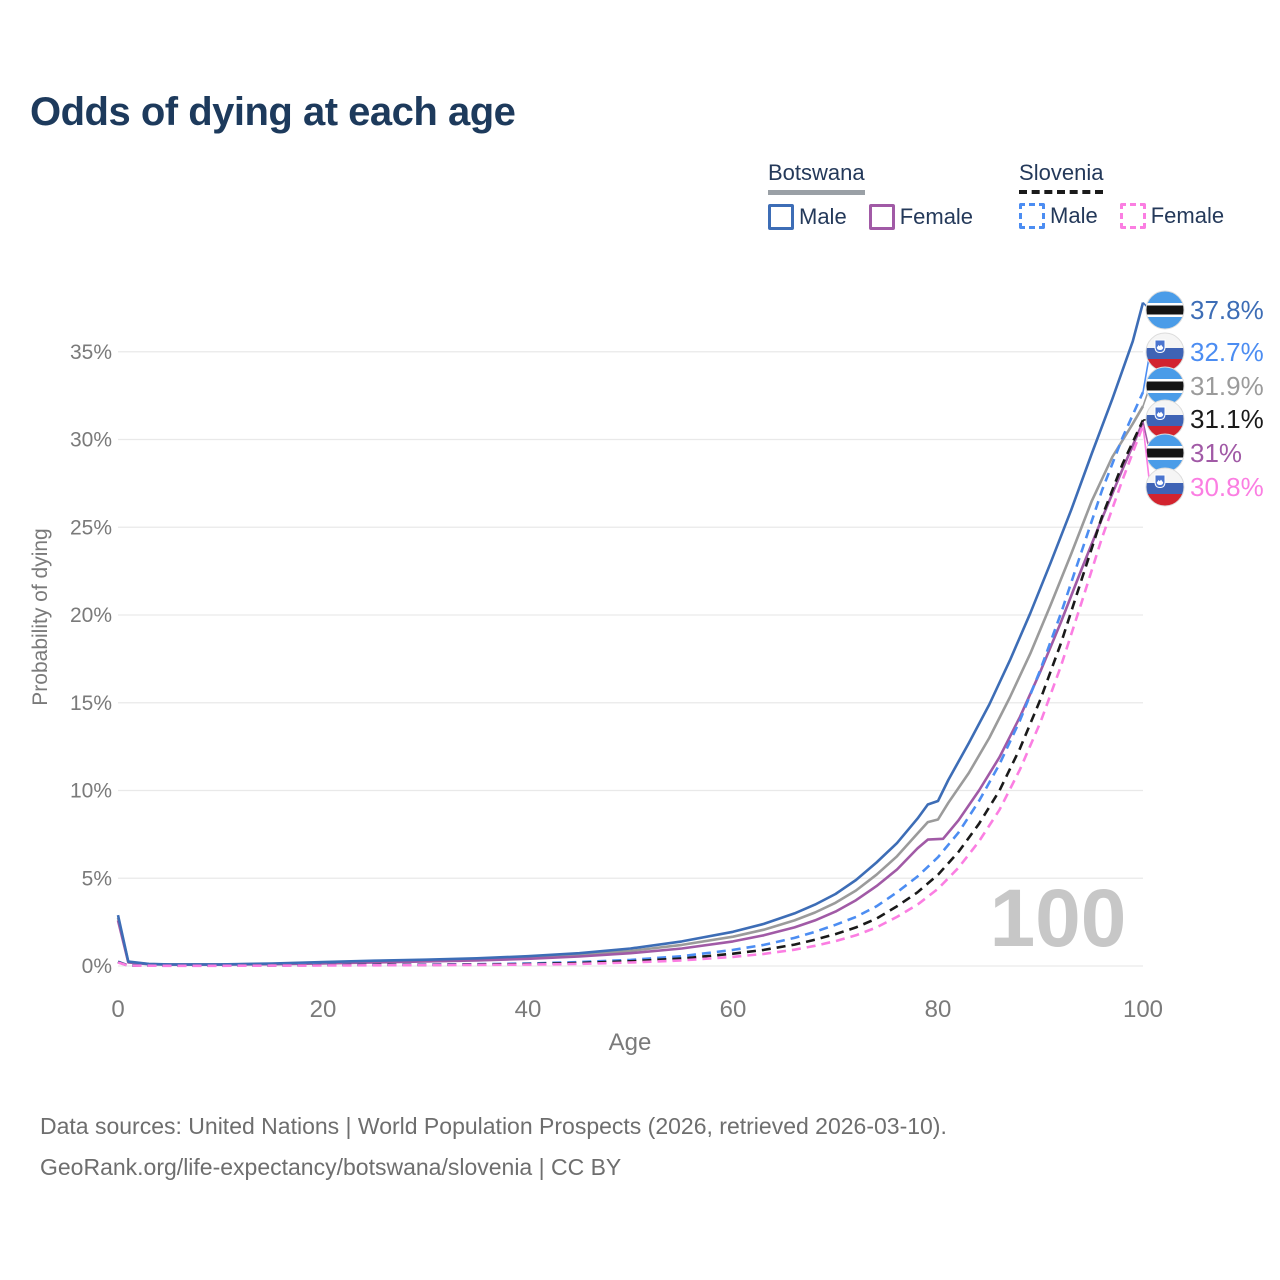 This screenshot has height=1280, width=1280. Describe the element at coordinates (1132, 216) in the screenshot. I see `legend-swatch-slovenia-female-icon` at that location.